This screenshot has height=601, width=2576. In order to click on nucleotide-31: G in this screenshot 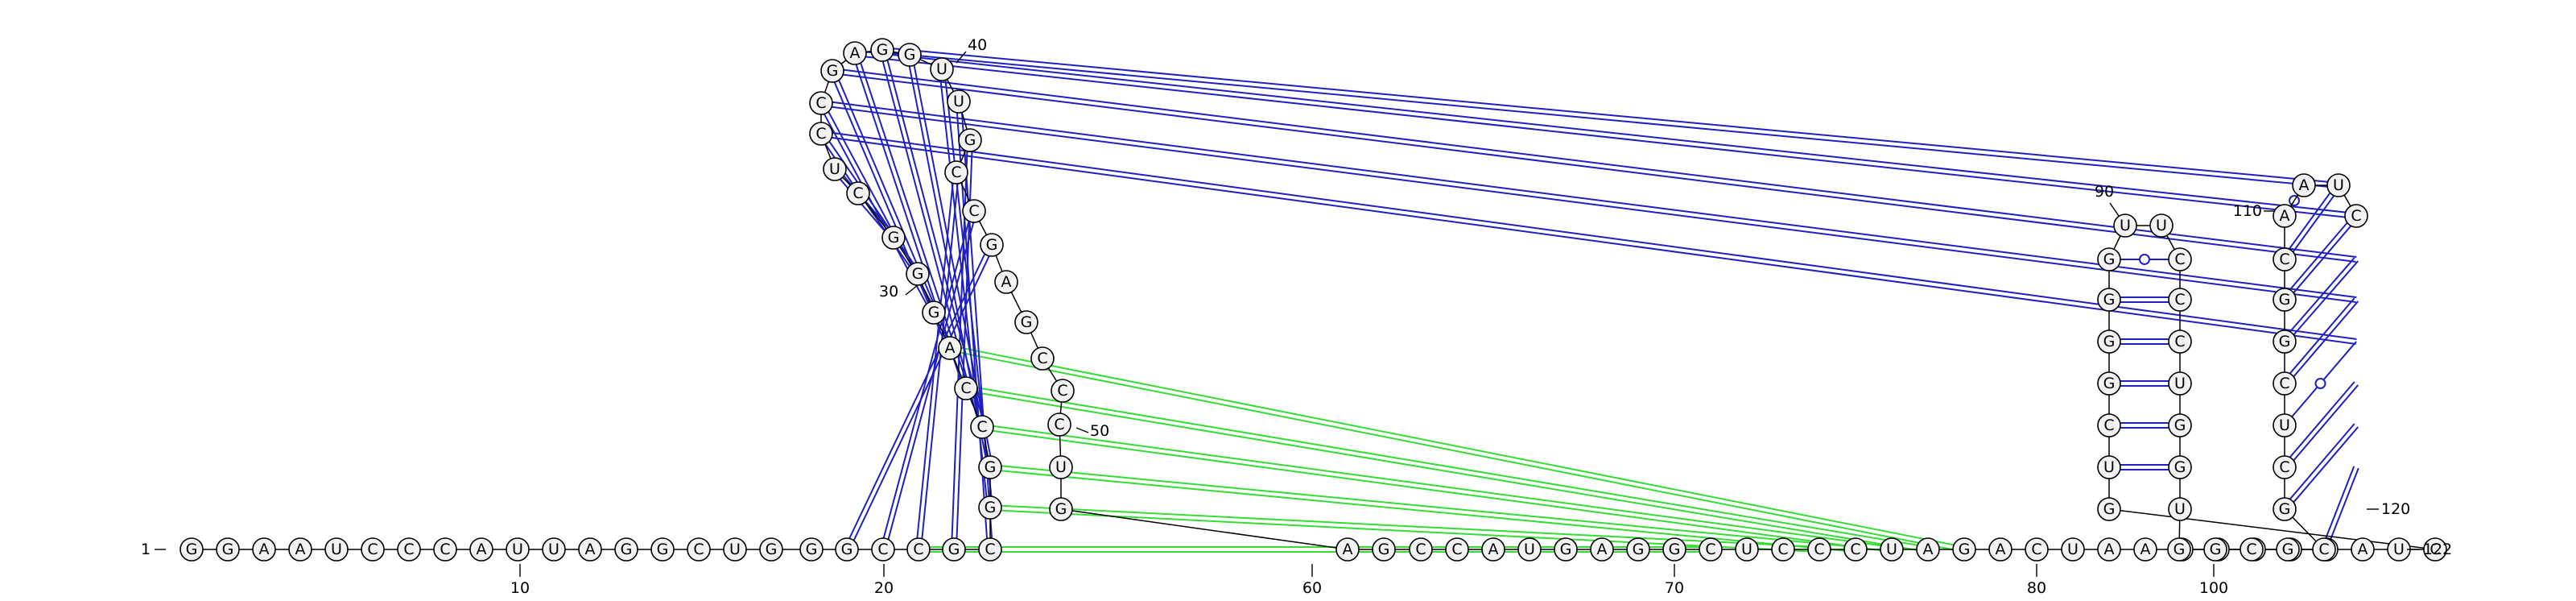, I will do `click(893, 238)`.